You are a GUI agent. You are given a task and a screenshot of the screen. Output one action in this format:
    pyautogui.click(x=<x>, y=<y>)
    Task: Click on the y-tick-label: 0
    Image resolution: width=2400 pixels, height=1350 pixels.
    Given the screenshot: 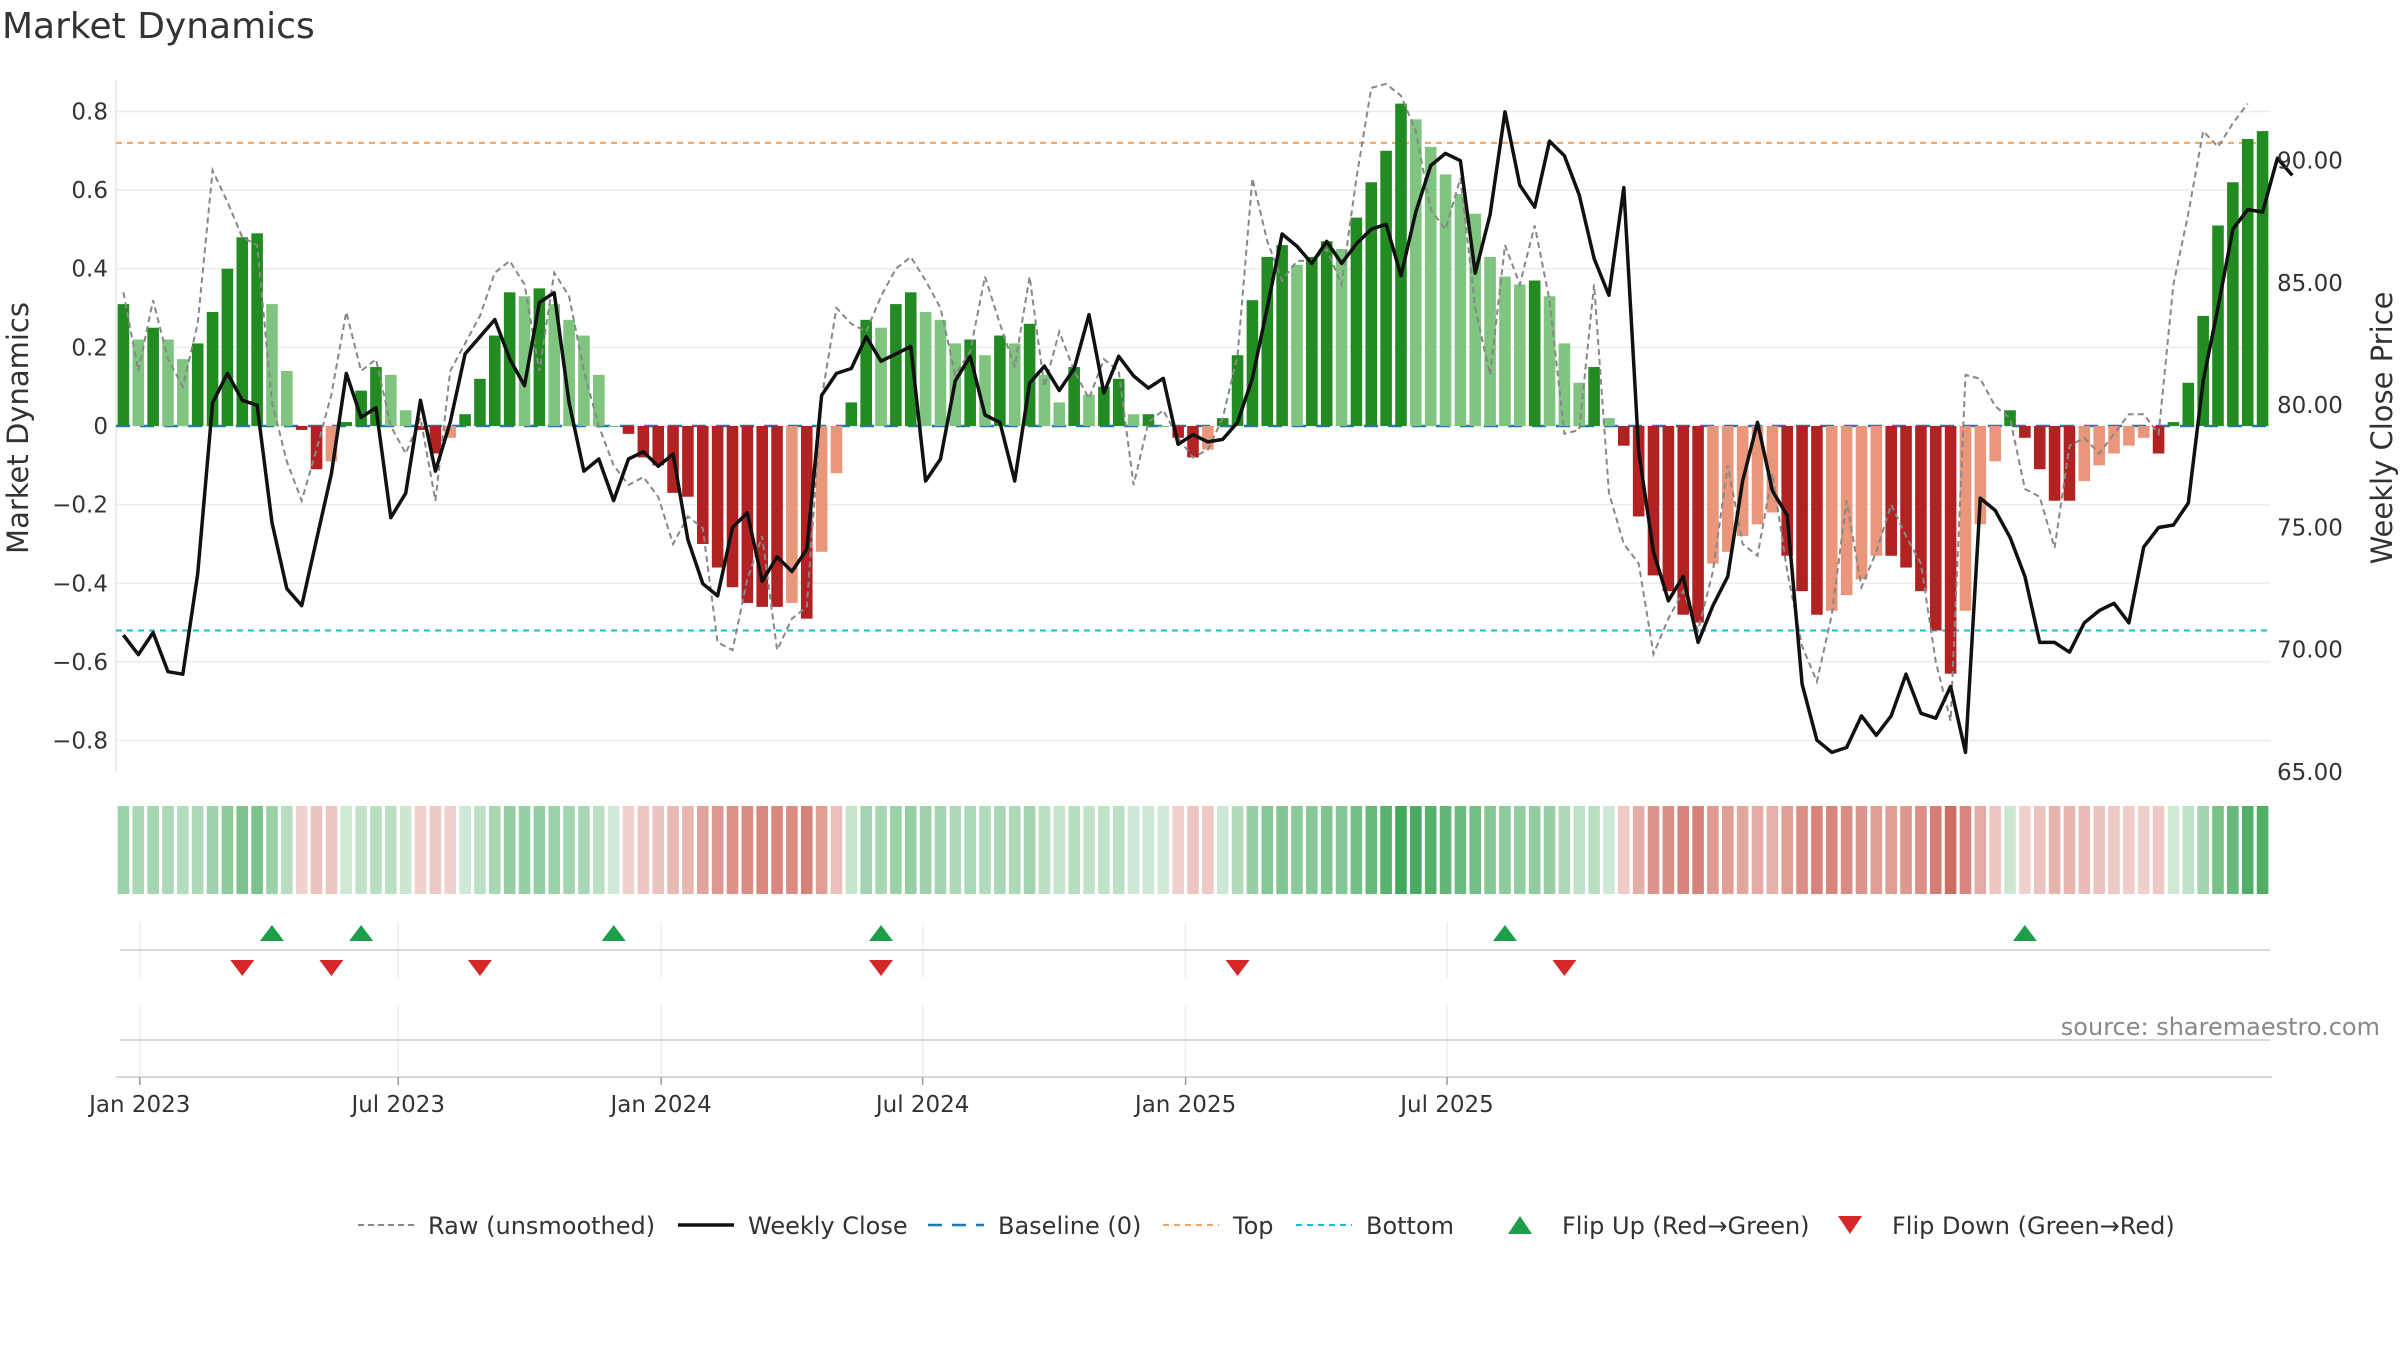 What is the action you would take?
    pyautogui.click(x=100, y=427)
    